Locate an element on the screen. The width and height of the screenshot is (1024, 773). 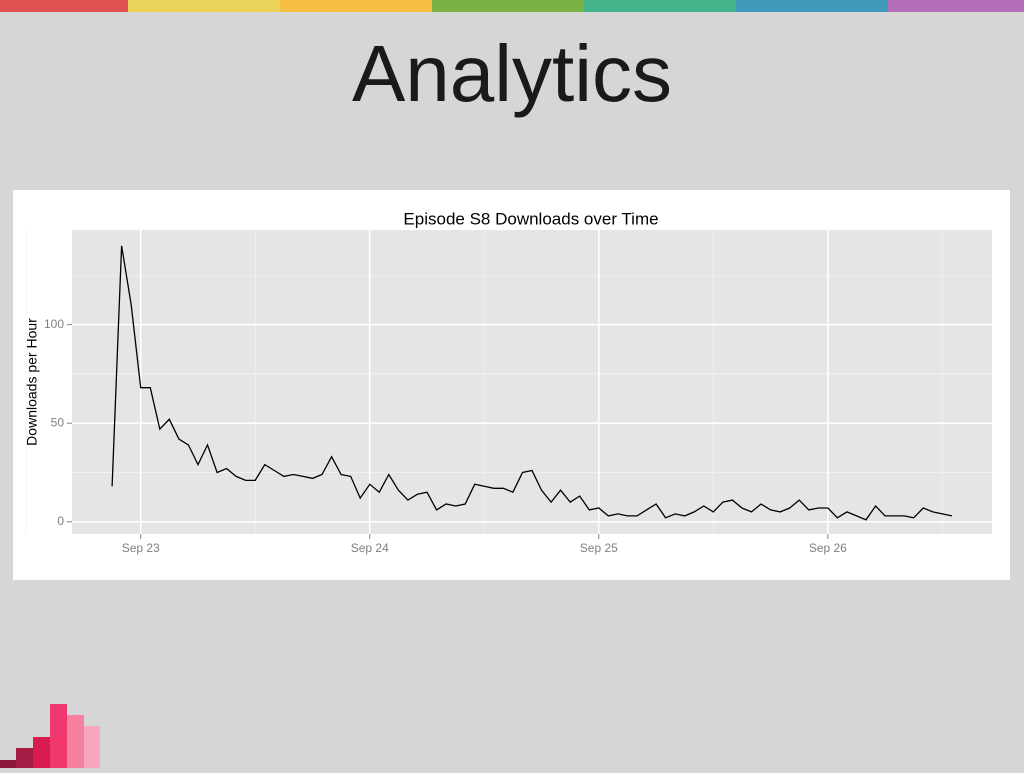
x-tick-label: Sep 23 is located at coordinates (141, 548).